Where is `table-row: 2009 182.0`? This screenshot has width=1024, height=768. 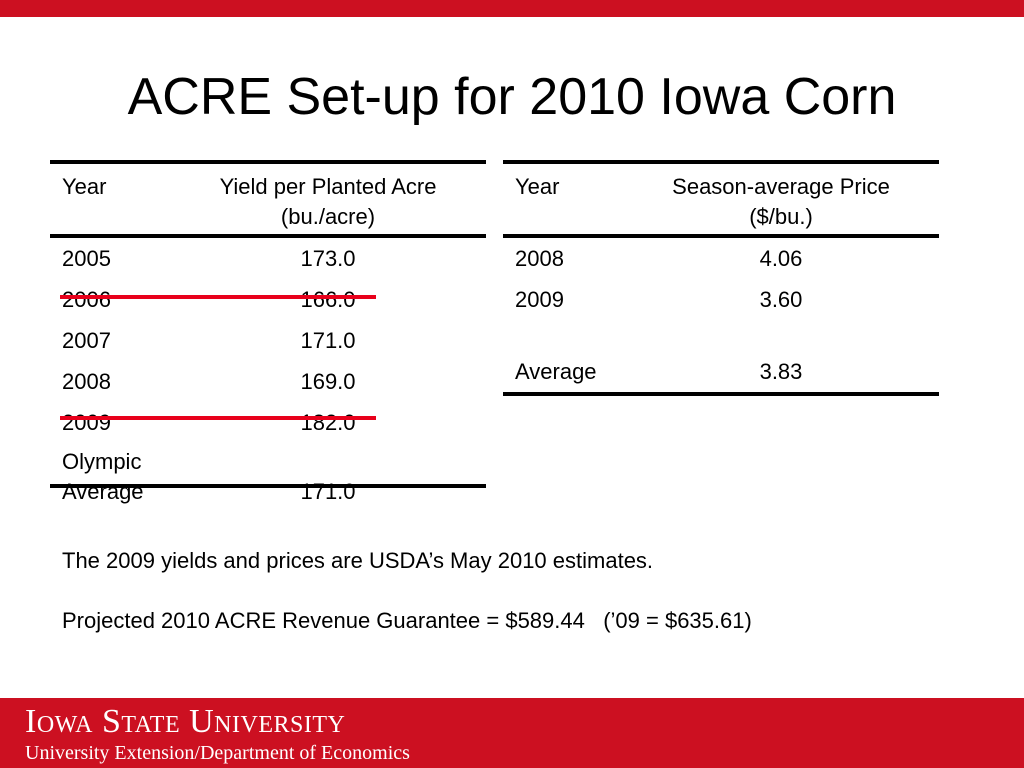 table-row: 2009 182.0 is located at coordinates (268, 422).